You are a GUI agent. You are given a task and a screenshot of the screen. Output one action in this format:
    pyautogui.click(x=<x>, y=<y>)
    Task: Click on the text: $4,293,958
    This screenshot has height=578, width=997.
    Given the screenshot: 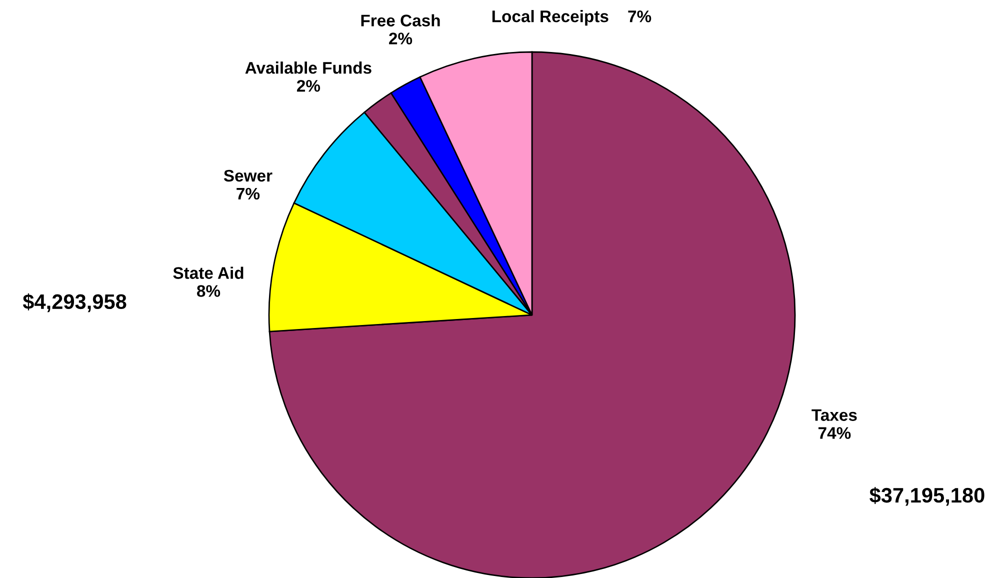 What is the action you would take?
    pyautogui.click(x=74, y=302)
    